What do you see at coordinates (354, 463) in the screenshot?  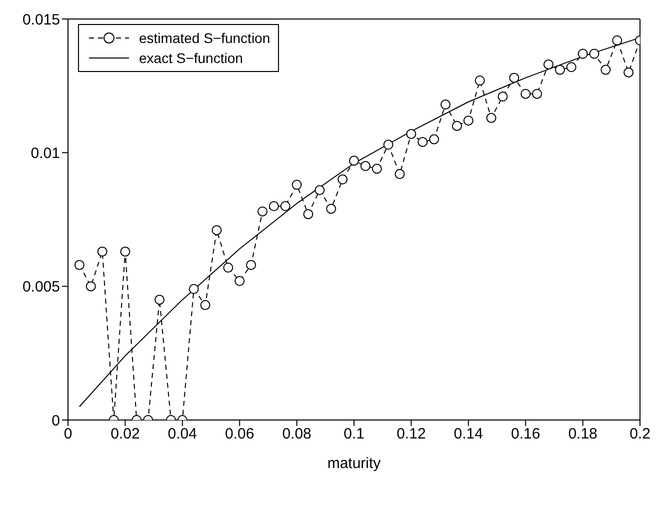 I see `x-axis-title: maturity` at bounding box center [354, 463].